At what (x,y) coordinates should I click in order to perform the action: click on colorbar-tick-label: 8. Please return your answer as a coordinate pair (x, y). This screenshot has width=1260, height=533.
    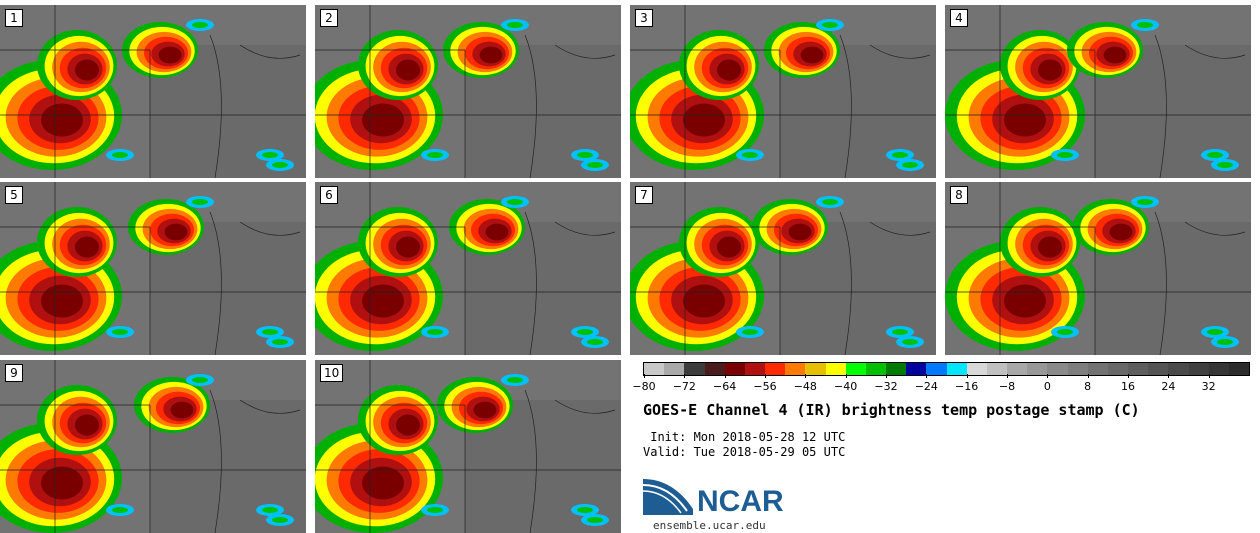
    Looking at the image, I should click on (1088, 386).